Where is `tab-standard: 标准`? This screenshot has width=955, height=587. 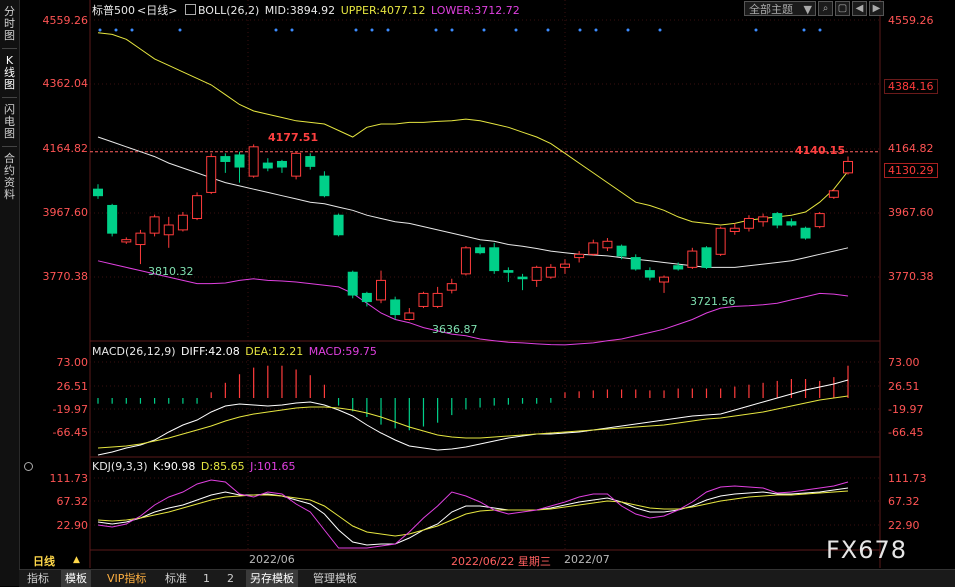 tab-standard: 标准 is located at coordinates (176, 578).